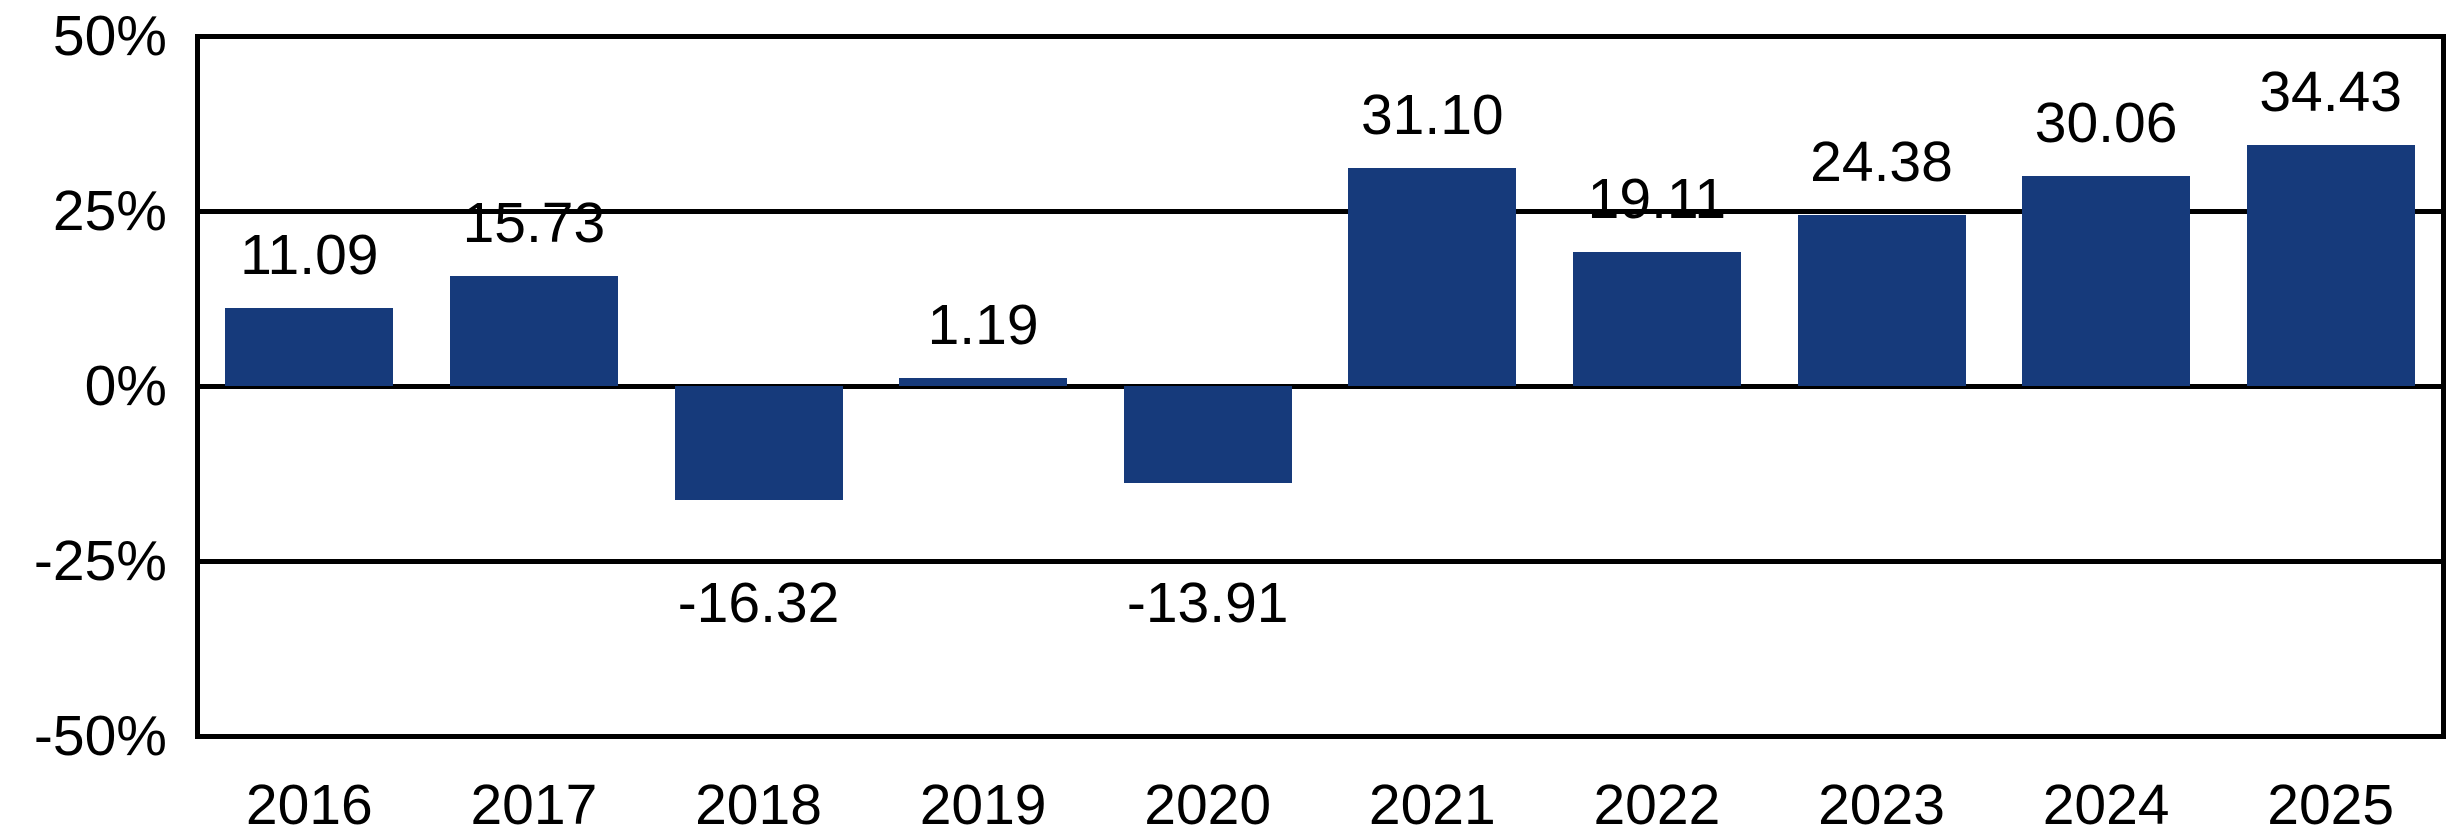  What do you see at coordinates (125, 386) in the screenshot?
I see `y-axis-label-0: 0%` at bounding box center [125, 386].